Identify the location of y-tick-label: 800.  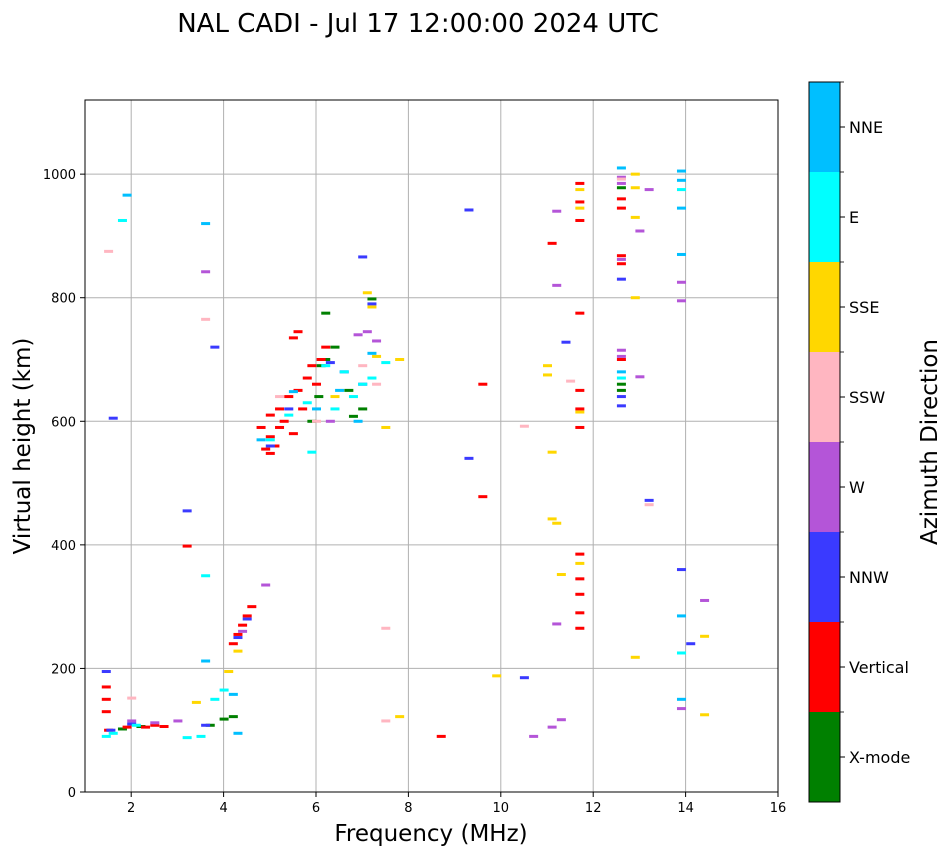
(63, 299).